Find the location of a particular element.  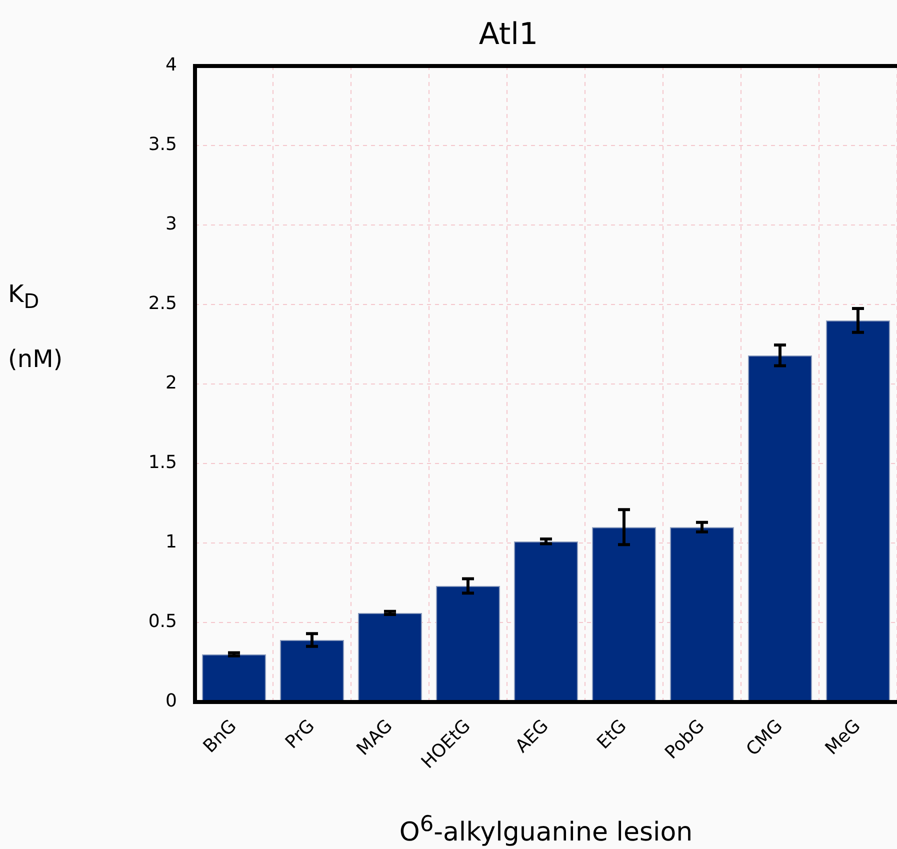

y-tick-label: 1.5 is located at coordinates (162, 463).